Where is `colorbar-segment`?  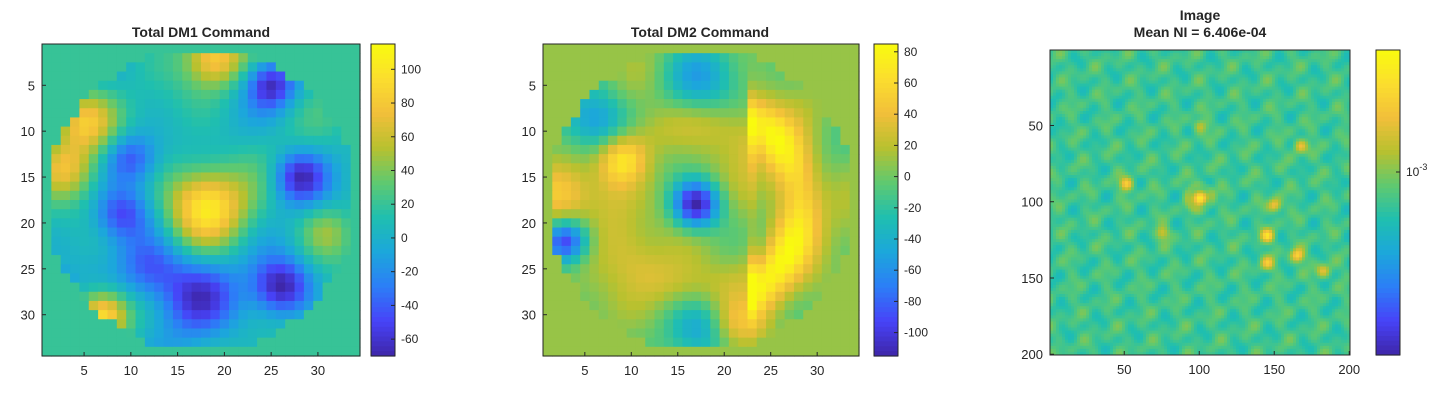
colorbar-segment is located at coordinates (886, 109).